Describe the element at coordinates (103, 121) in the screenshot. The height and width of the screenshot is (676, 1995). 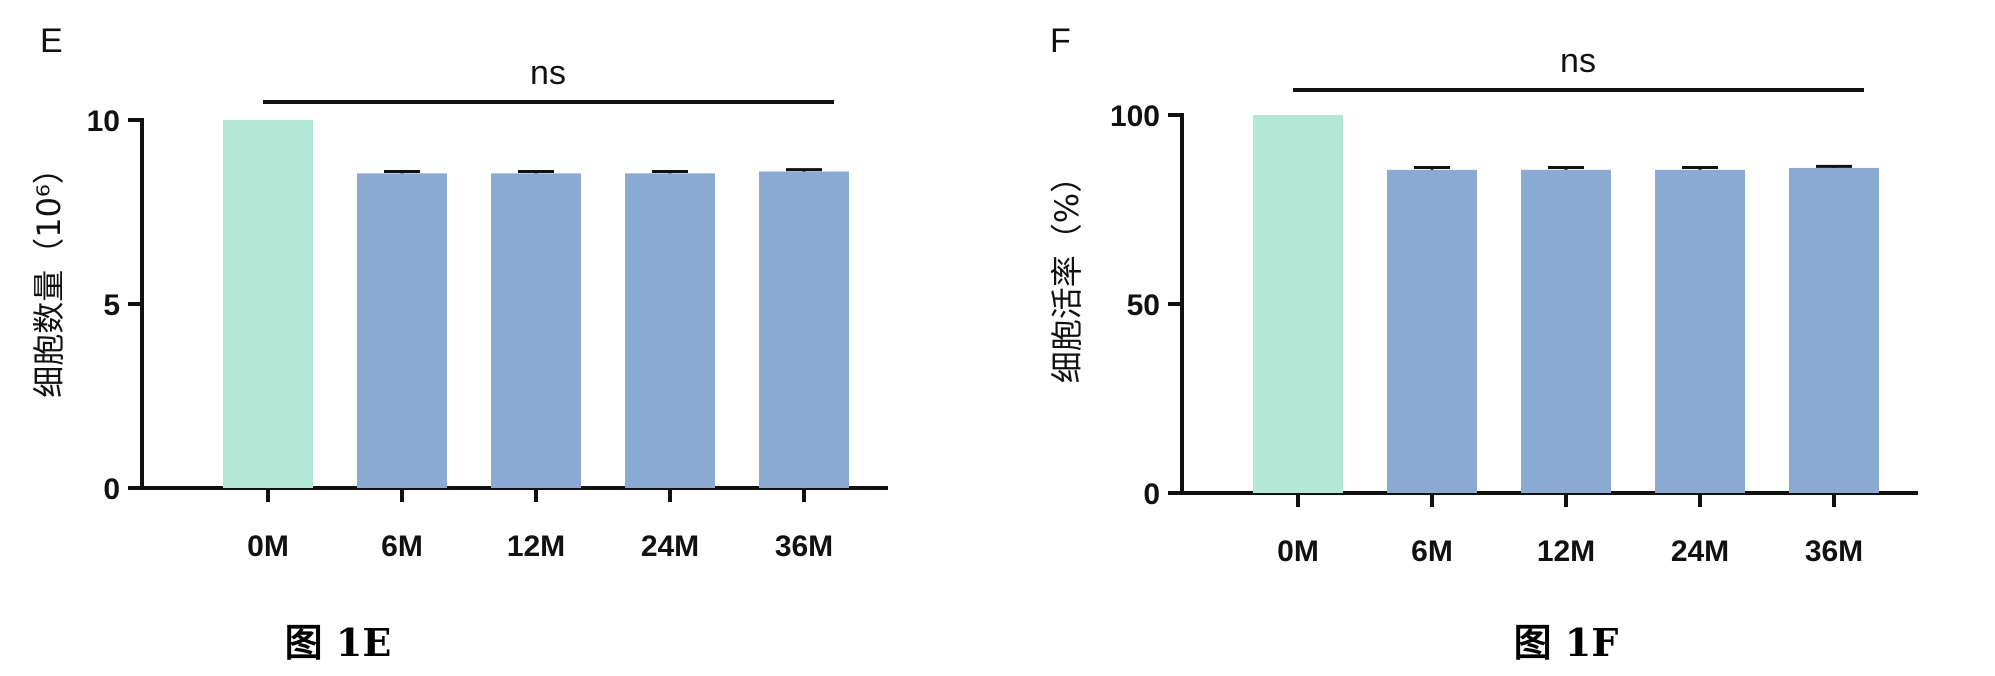
I see `y-tick-label: 10` at that location.